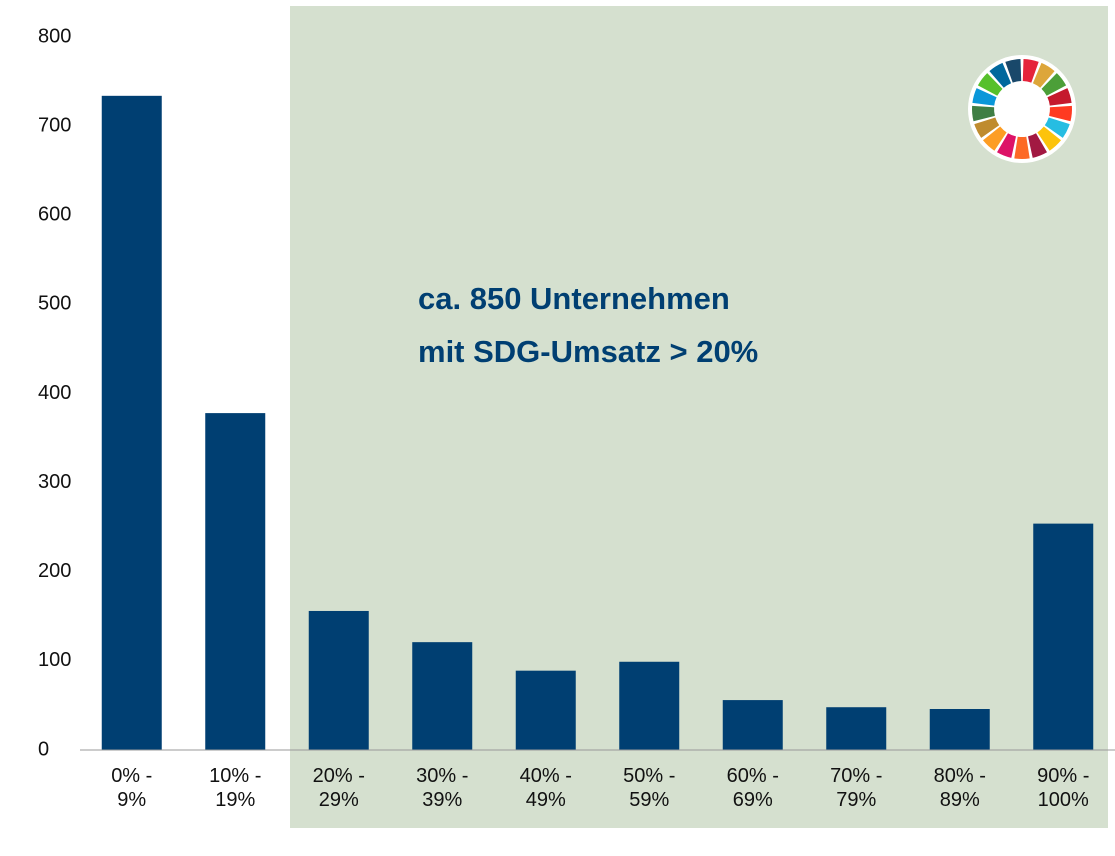 This screenshot has width=1115, height=856. I want to click on y-tick-label: 100, so click(54, 660).